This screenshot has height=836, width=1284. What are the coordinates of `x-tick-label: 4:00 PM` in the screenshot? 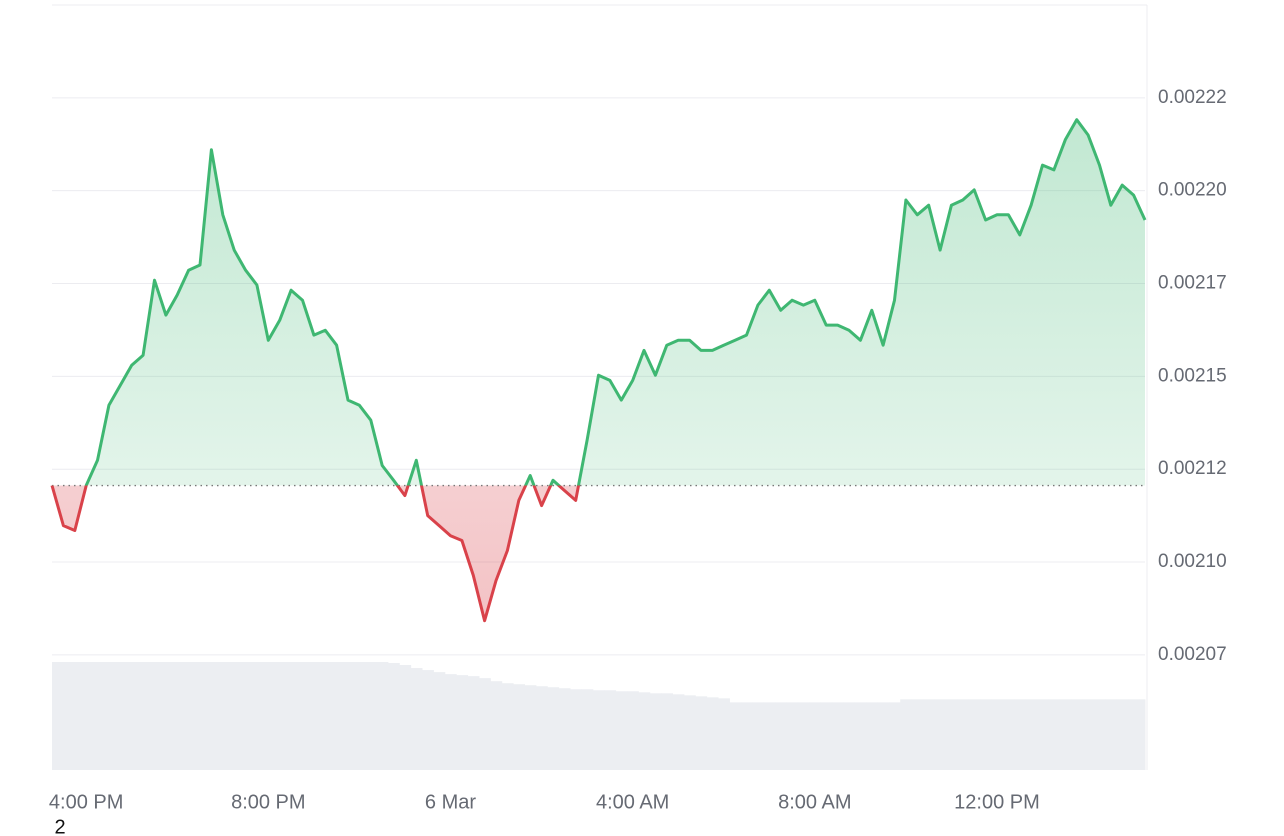 It's located at (86, 802).